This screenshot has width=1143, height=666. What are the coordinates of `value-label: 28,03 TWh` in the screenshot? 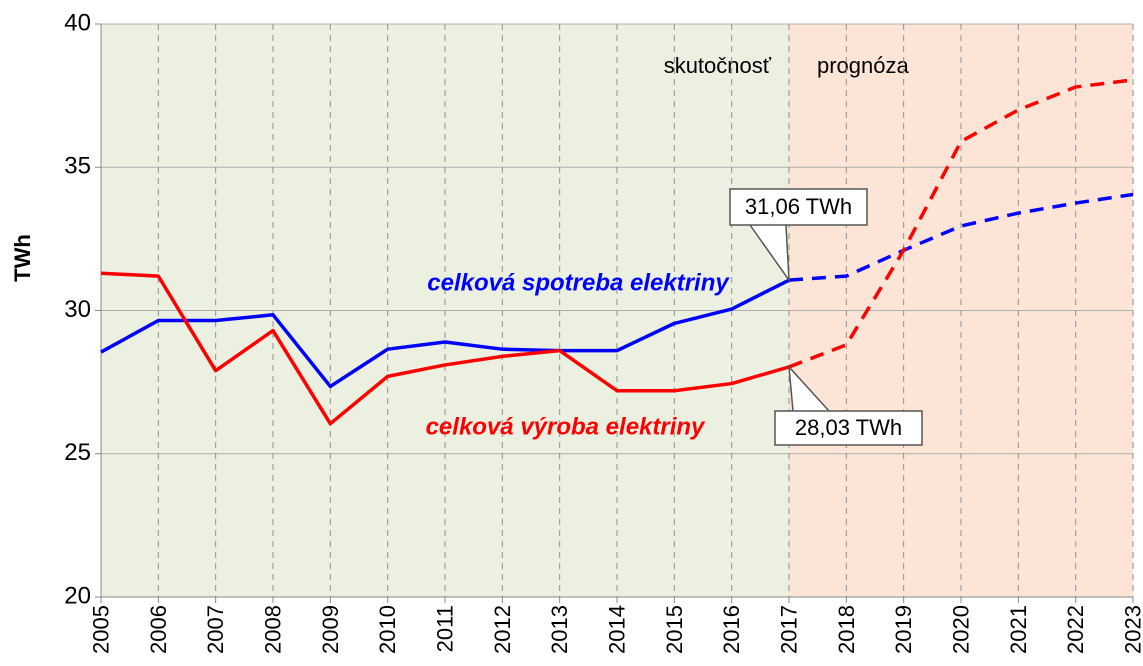 It's located at (848, 427).